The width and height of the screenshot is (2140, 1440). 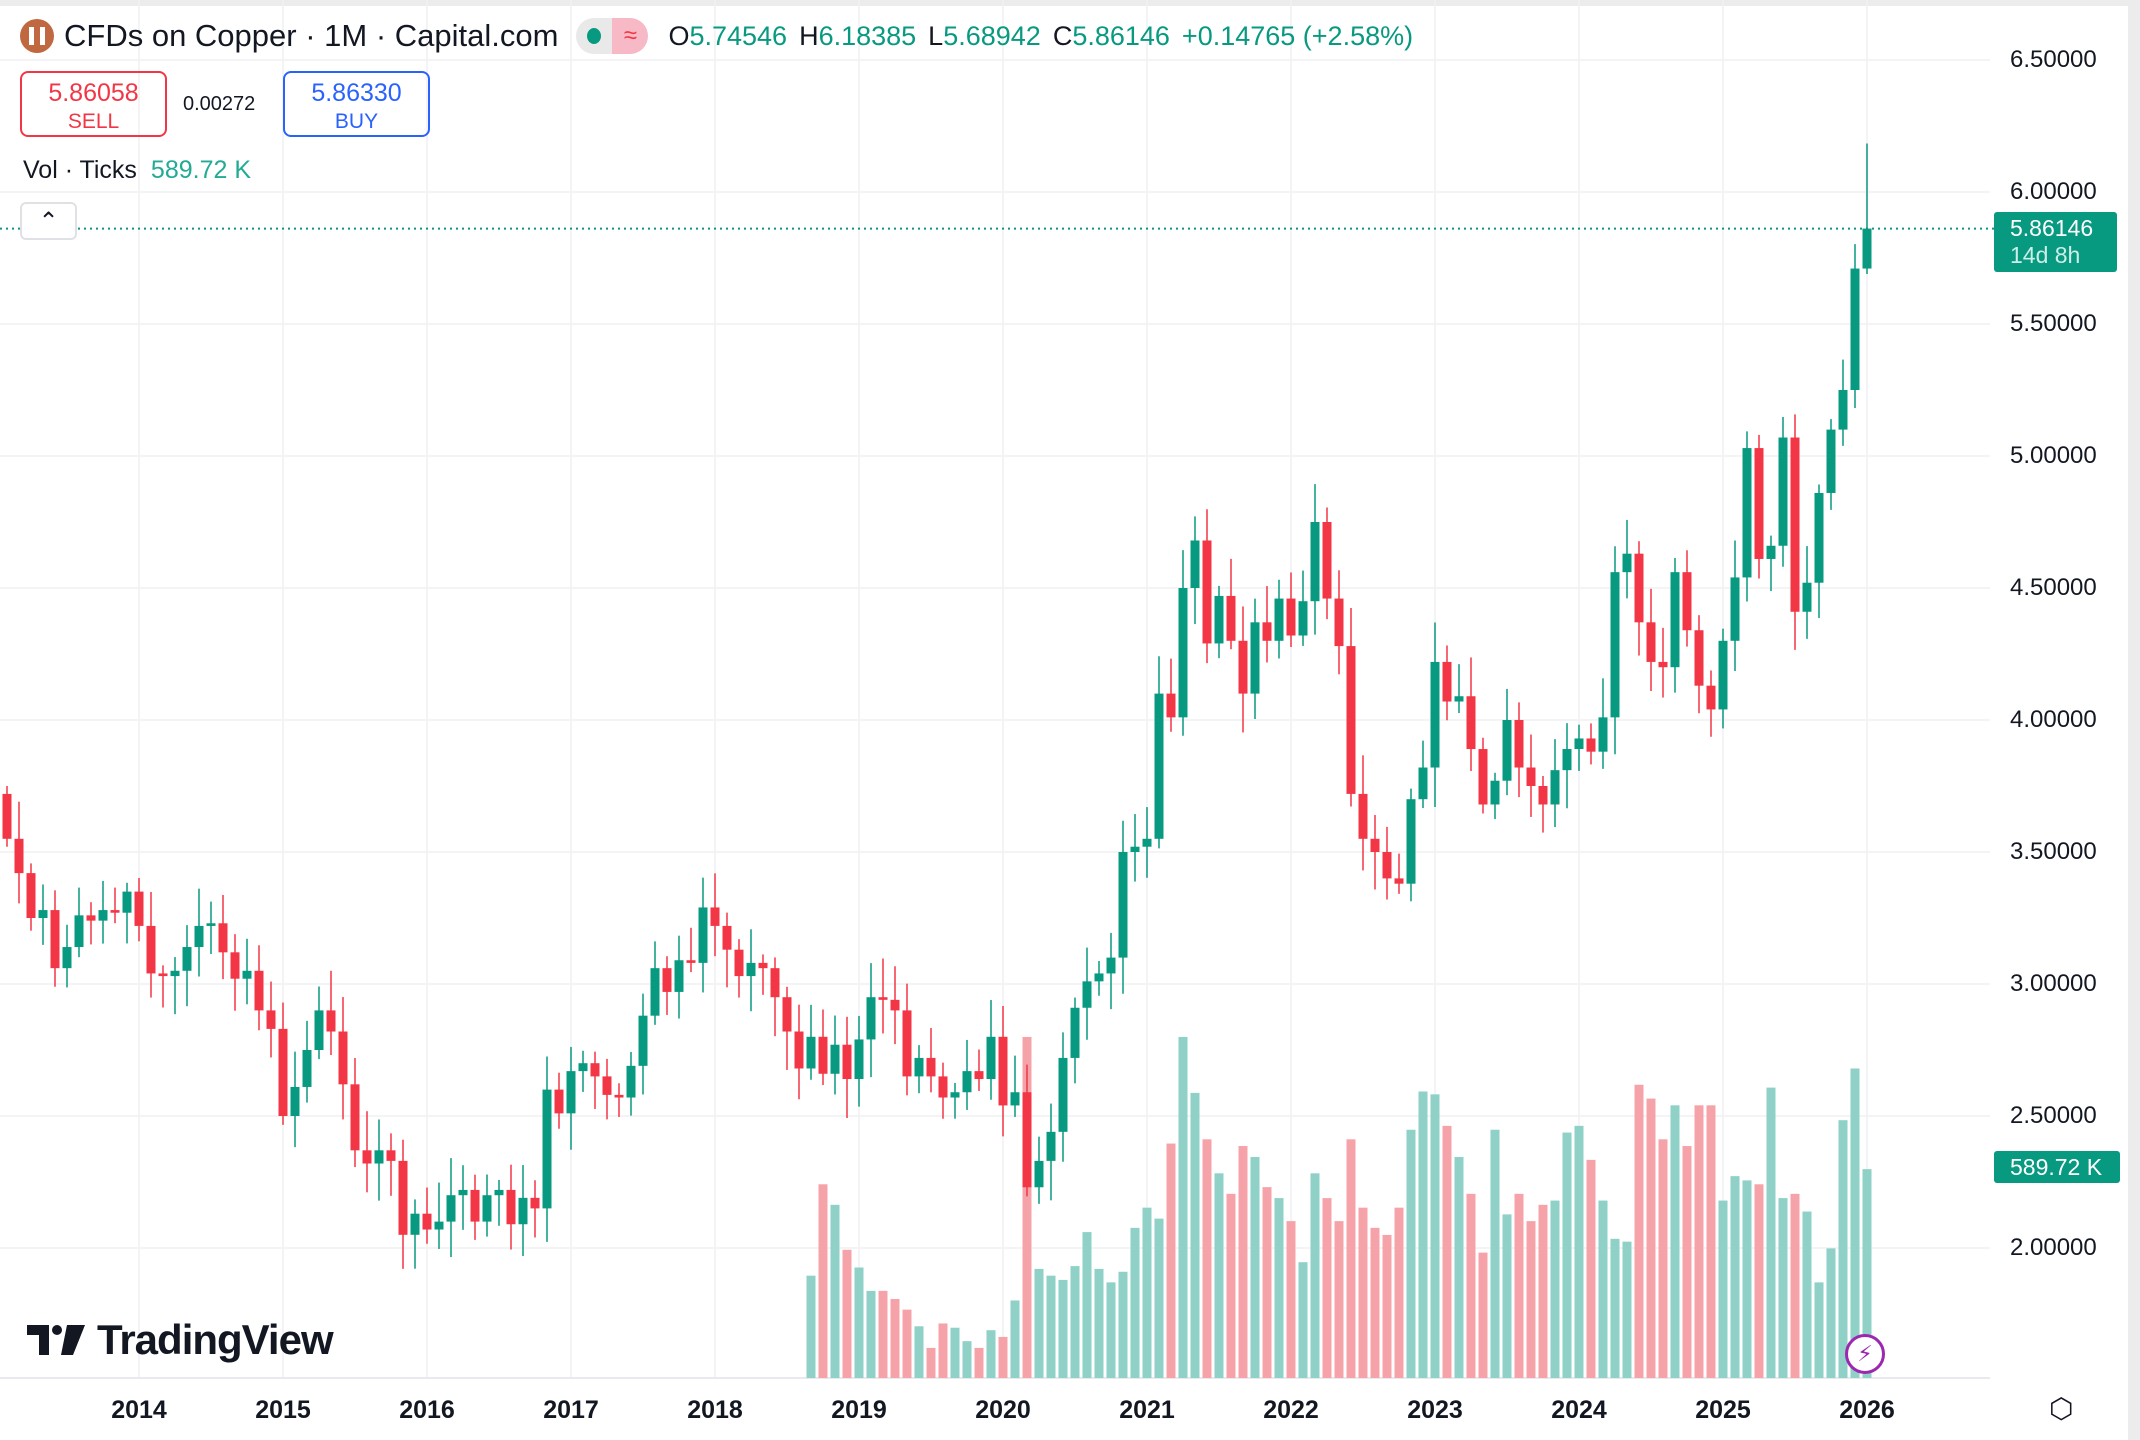 I want to click on price-tick-label: 3.50000, so click(x=2053, y=851).